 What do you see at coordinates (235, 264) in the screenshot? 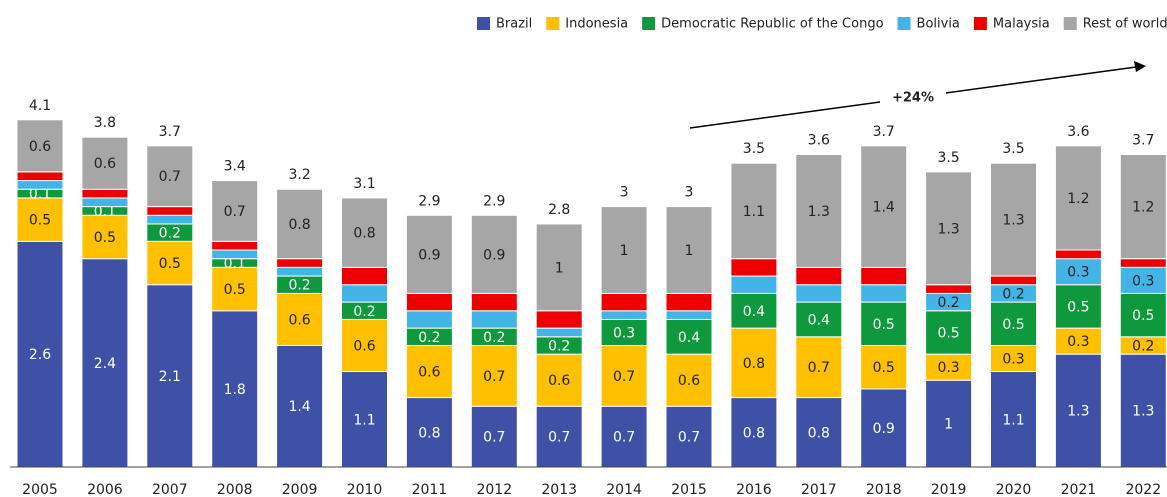
I see `data-label: 0.1` at bounding box center [235, 264].